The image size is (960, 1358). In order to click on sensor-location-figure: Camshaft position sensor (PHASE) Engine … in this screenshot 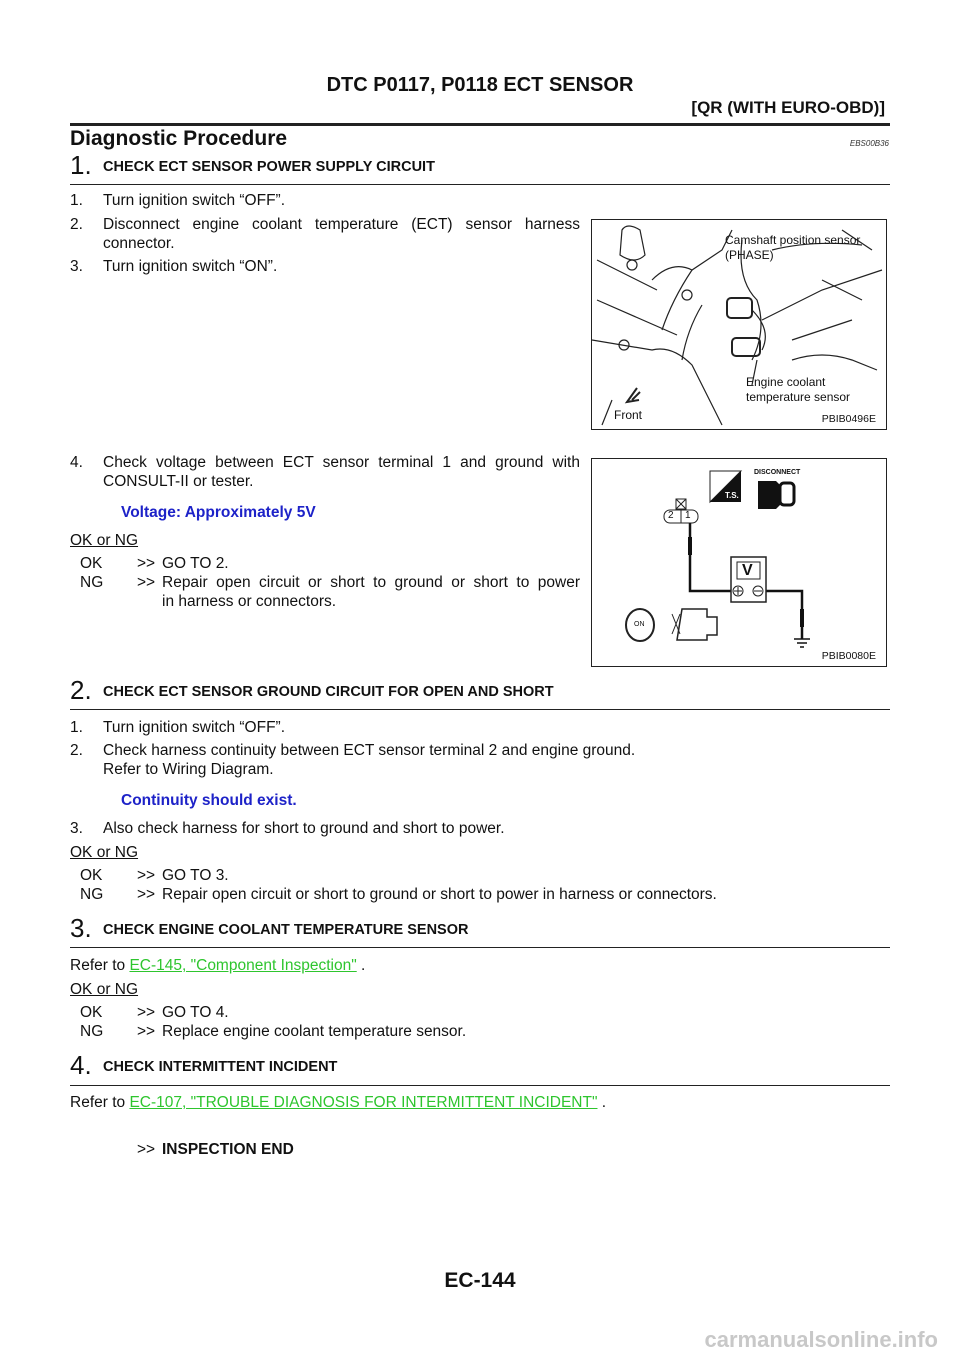, I will do `click(739, 324)`.